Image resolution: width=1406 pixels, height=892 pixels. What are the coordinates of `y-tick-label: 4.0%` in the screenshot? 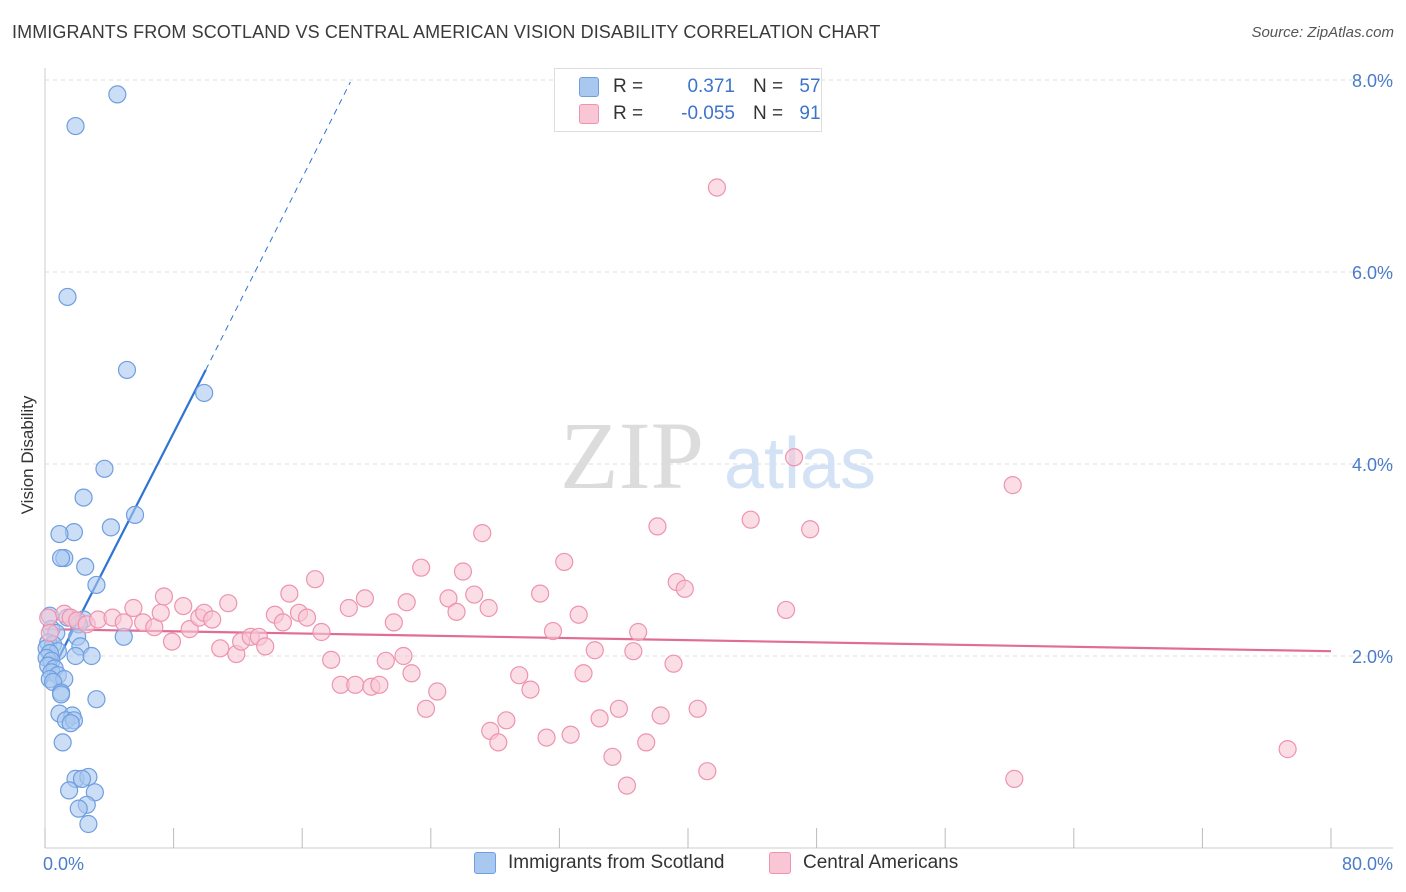 It's located at (1372, 465).